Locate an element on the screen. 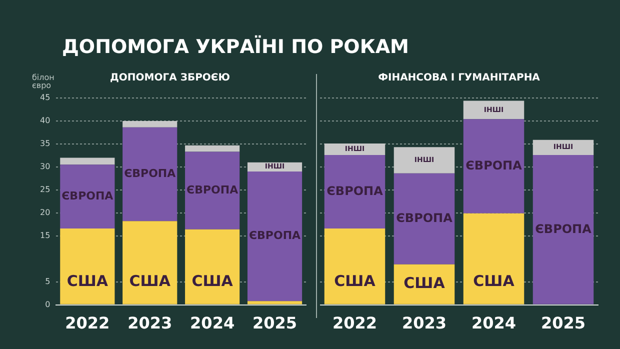 The width and height of the screenshot is (620, 349). y-tick-label: 45 is located at coordinates (45, 97).